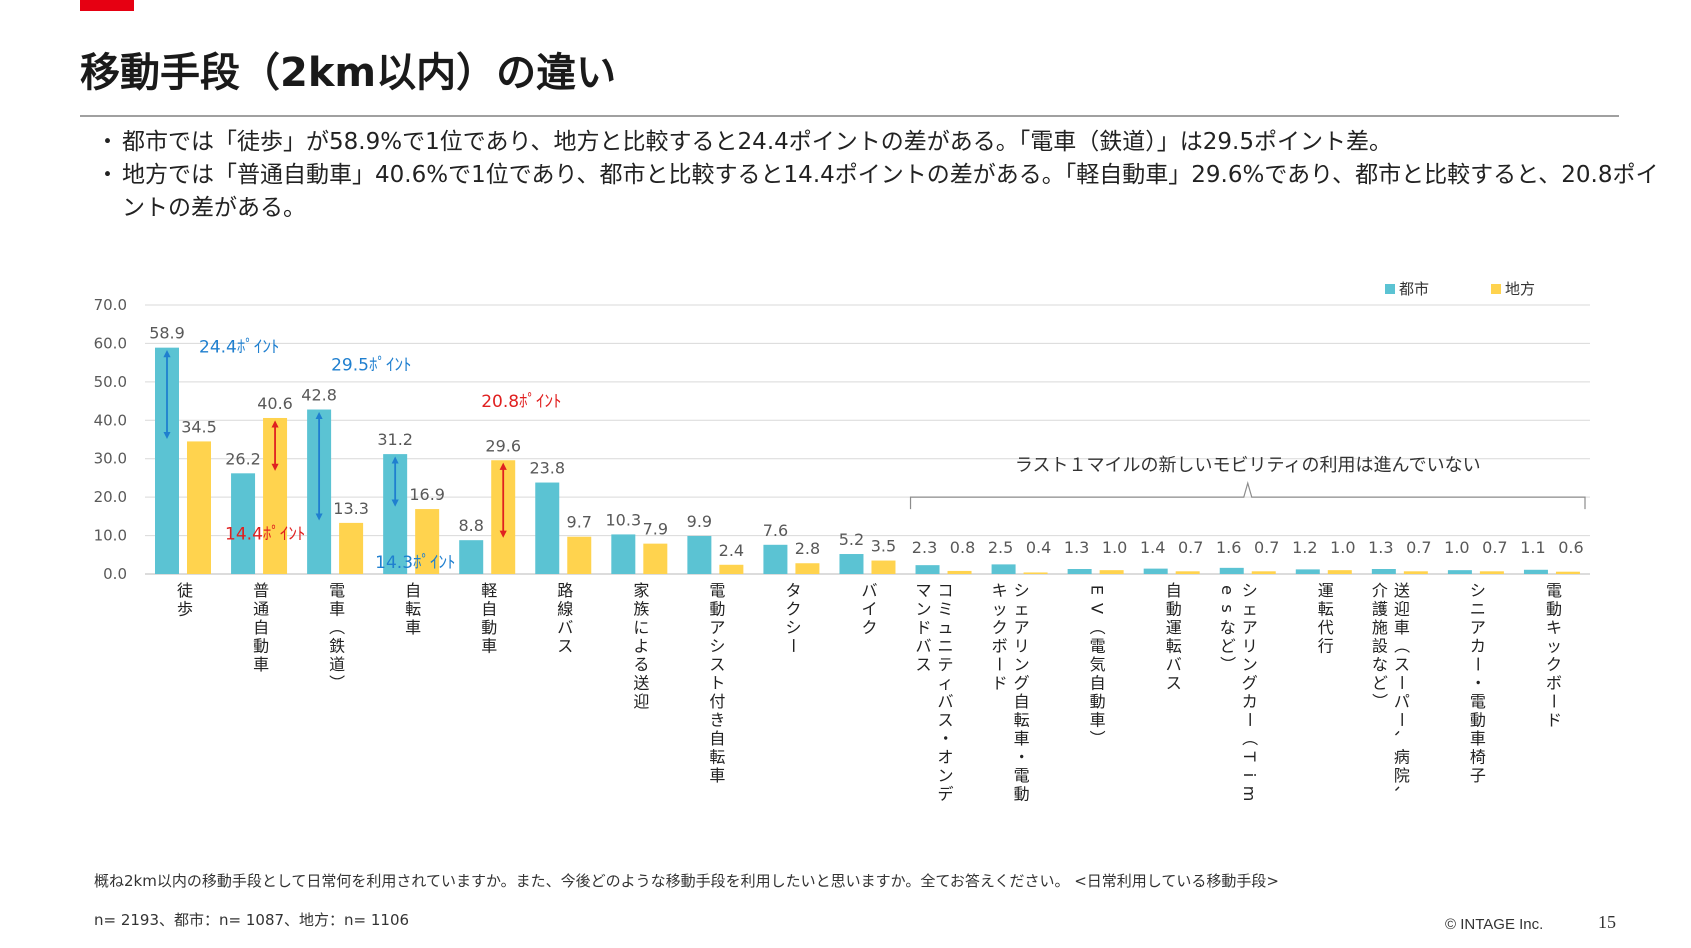  Describe the element at coordinates (1000, 590) in the screenshot. I see `x-category-label: キ` at that location.